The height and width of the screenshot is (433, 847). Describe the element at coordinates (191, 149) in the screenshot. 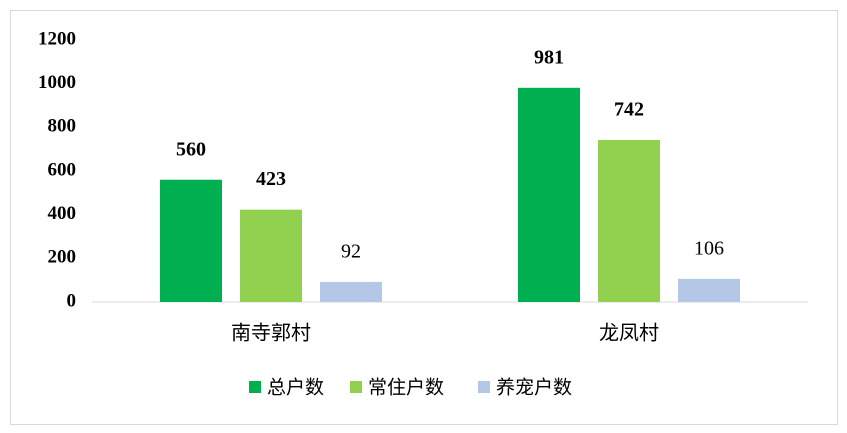

I see `data-label: 560` at that location.